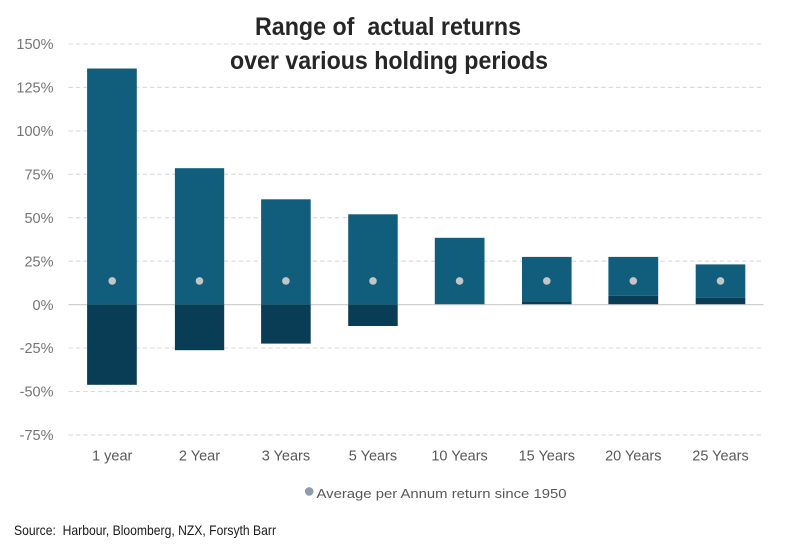 This screenshot has height=549, width=800. I want to click on svg-text: 50%, so click(38, 219).